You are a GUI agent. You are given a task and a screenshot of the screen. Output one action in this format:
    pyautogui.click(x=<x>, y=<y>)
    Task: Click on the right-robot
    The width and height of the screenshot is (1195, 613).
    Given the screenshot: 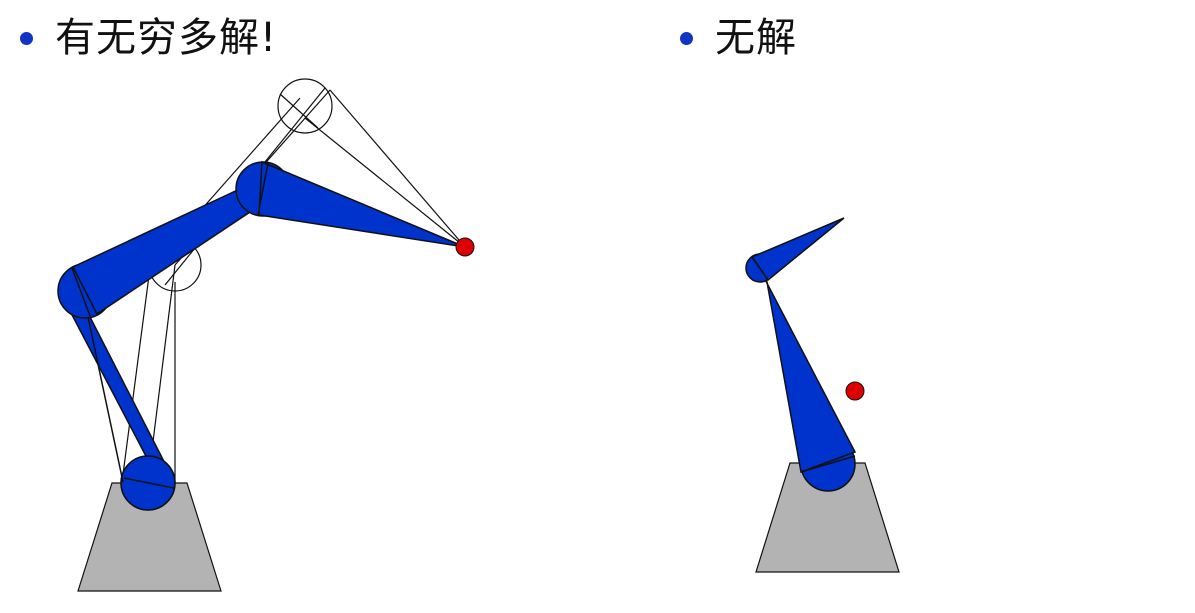 What is the action you would take?
    pyautogui.click(x=822, y=395)
    